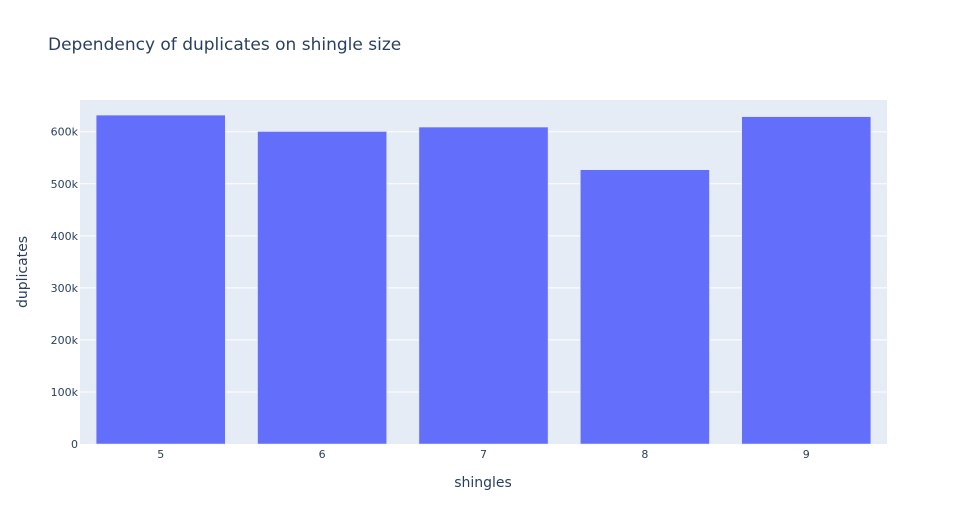 Image resolution: width=966 pixels, height=525 pixels. I want to click on y-axis-title: duplicates, so click(23, 272).